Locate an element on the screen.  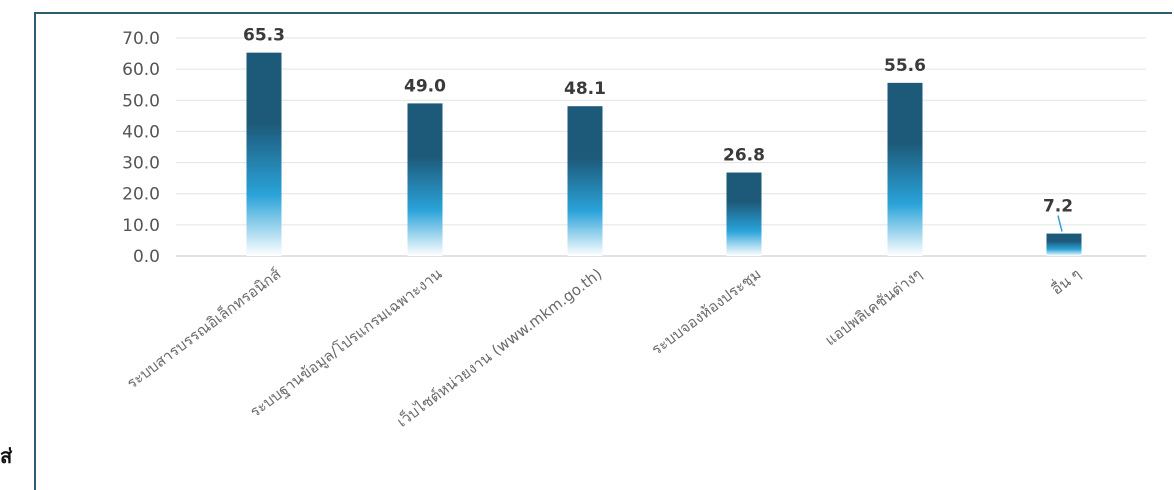
data-label: 26.8 is located at coordinates (744, 156).